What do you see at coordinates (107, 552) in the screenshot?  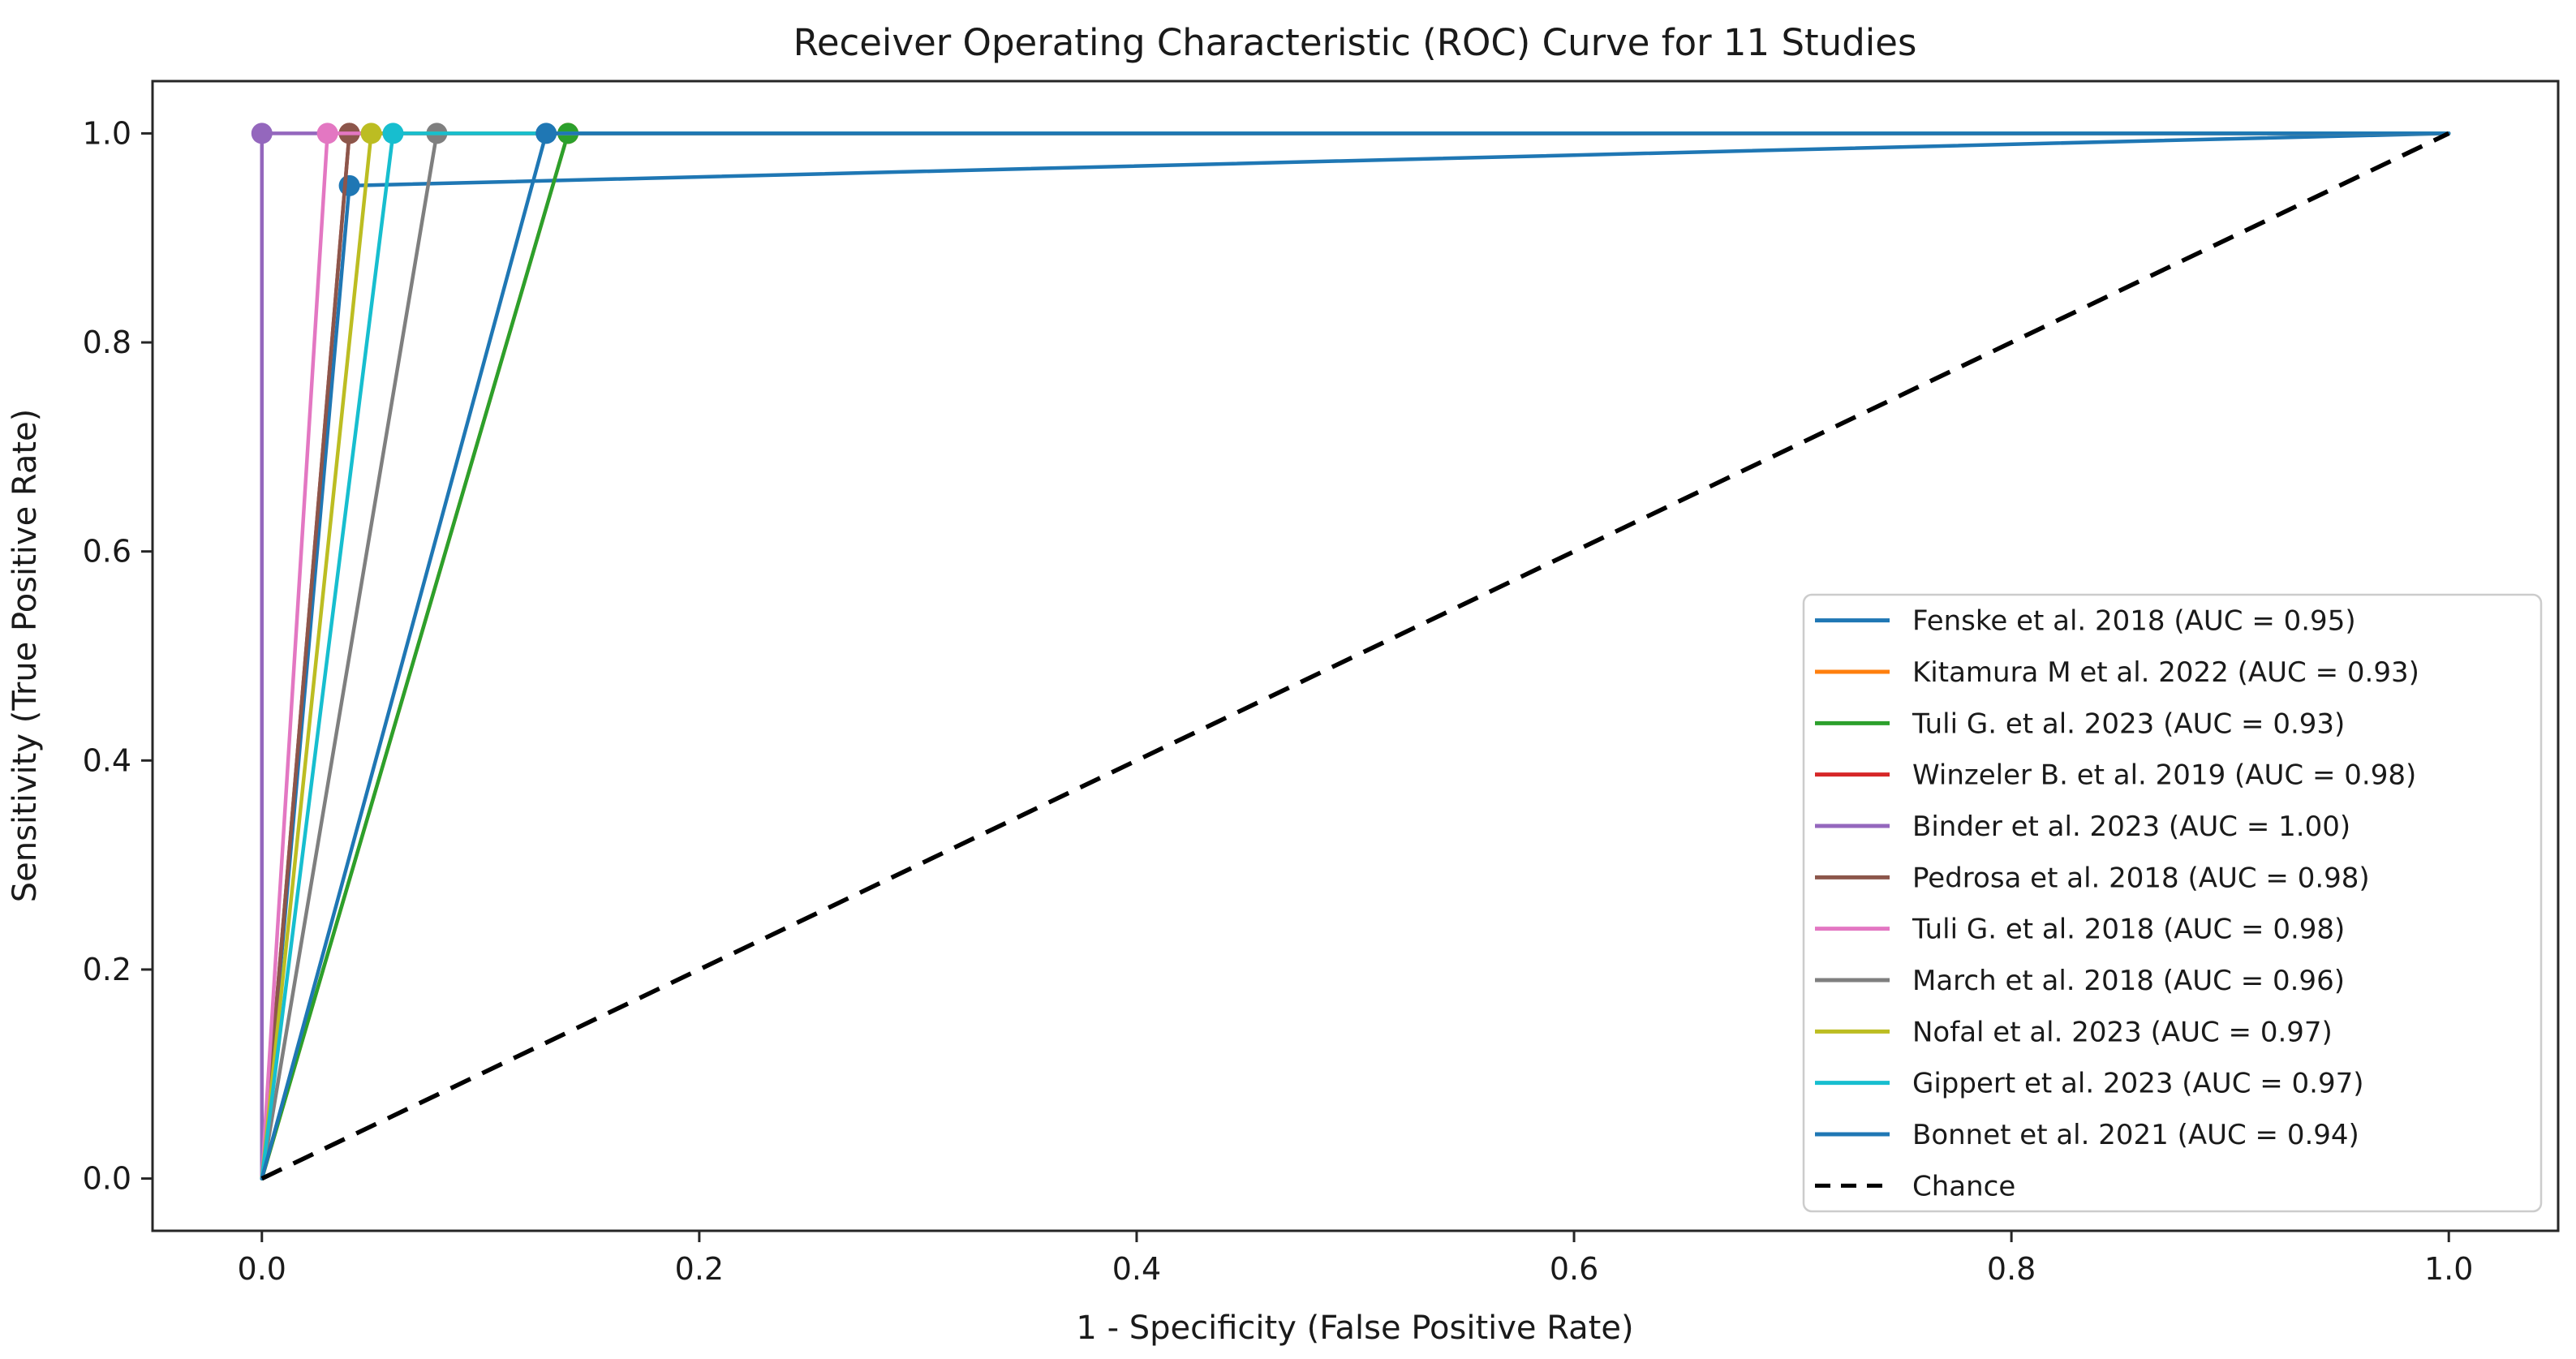 I see `y-tick-label: 0.6` at bounding box center [107, 552].